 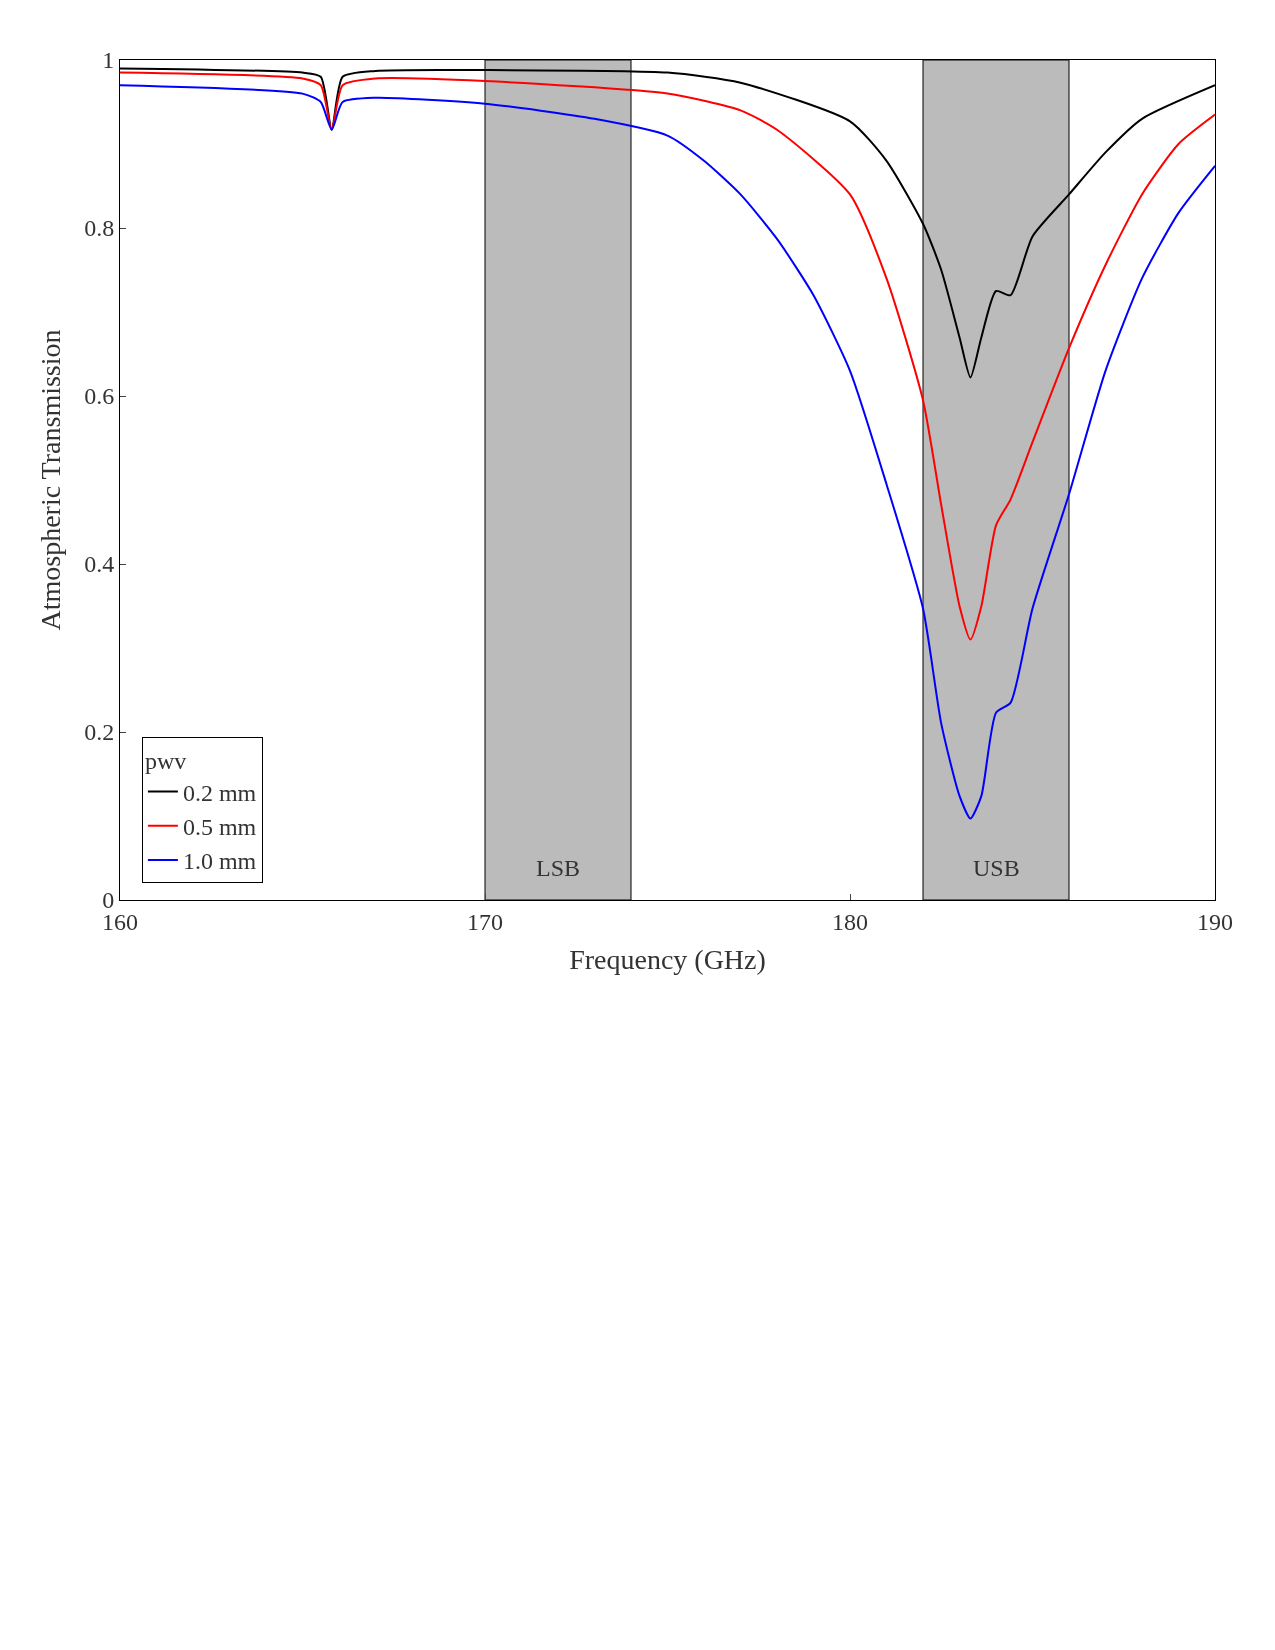 I want to click on y-tick-label: 0.6, so click(x=99, y=396).